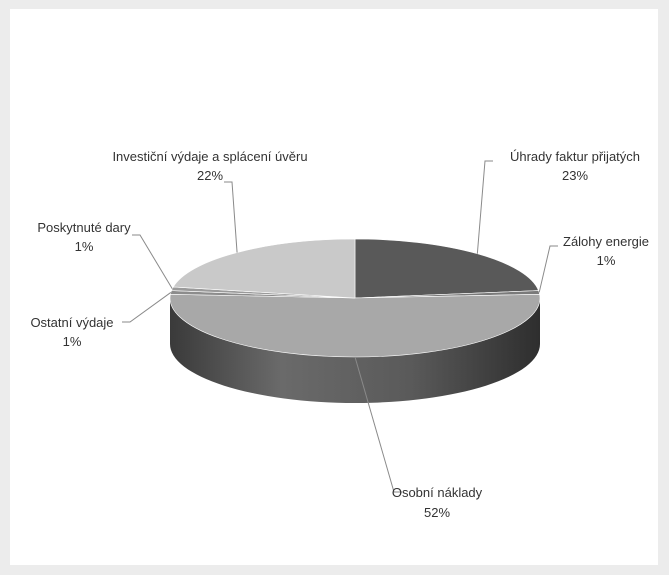 This screenshot has width=669, height=575. I want to click on slice-label: Poskytnuté dary, so click(84, 227).